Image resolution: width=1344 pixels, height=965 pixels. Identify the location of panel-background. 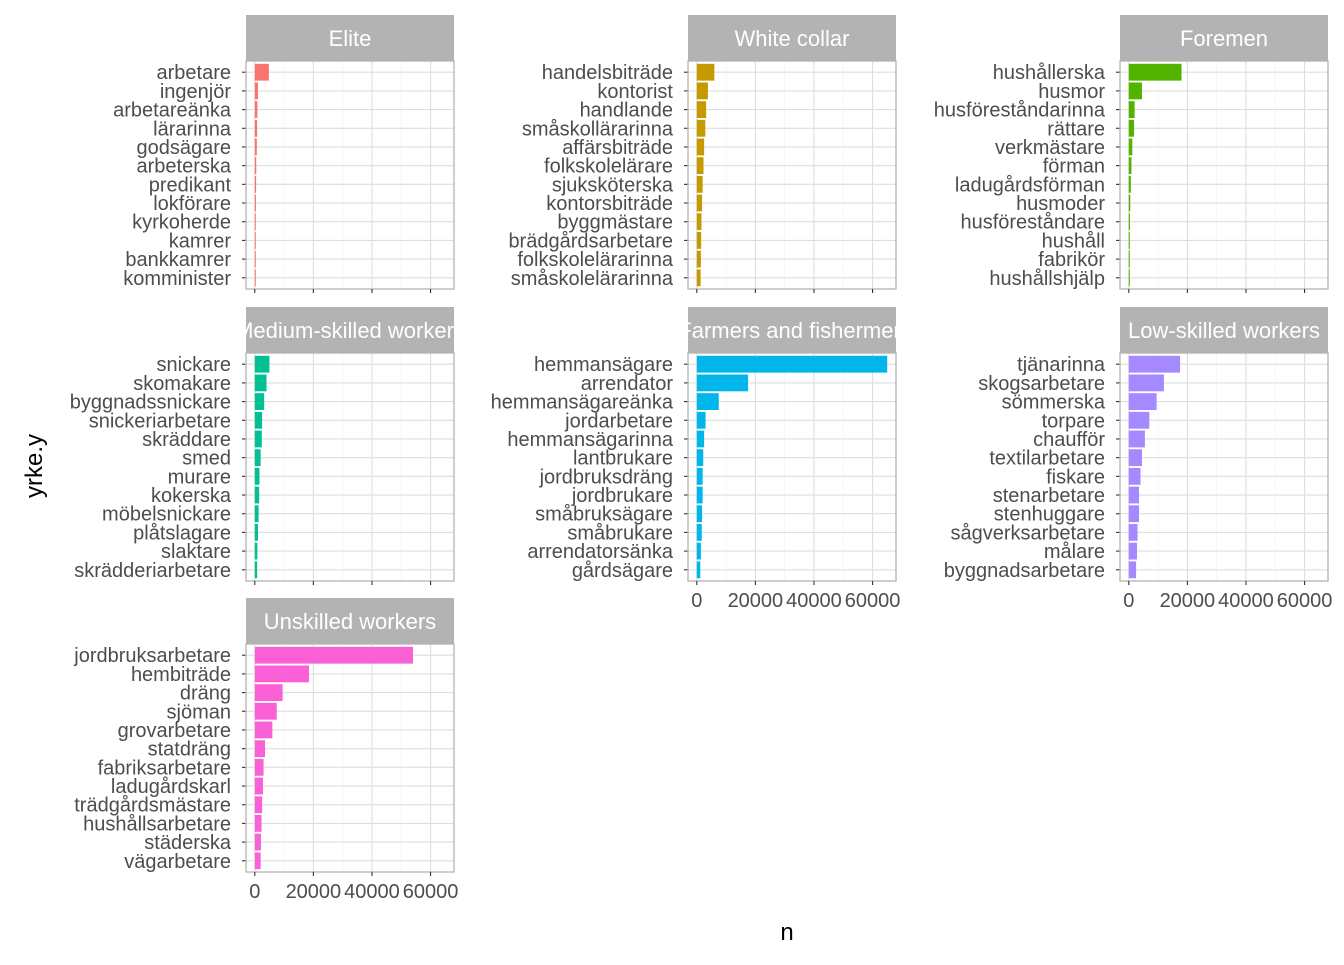
(350, 467).